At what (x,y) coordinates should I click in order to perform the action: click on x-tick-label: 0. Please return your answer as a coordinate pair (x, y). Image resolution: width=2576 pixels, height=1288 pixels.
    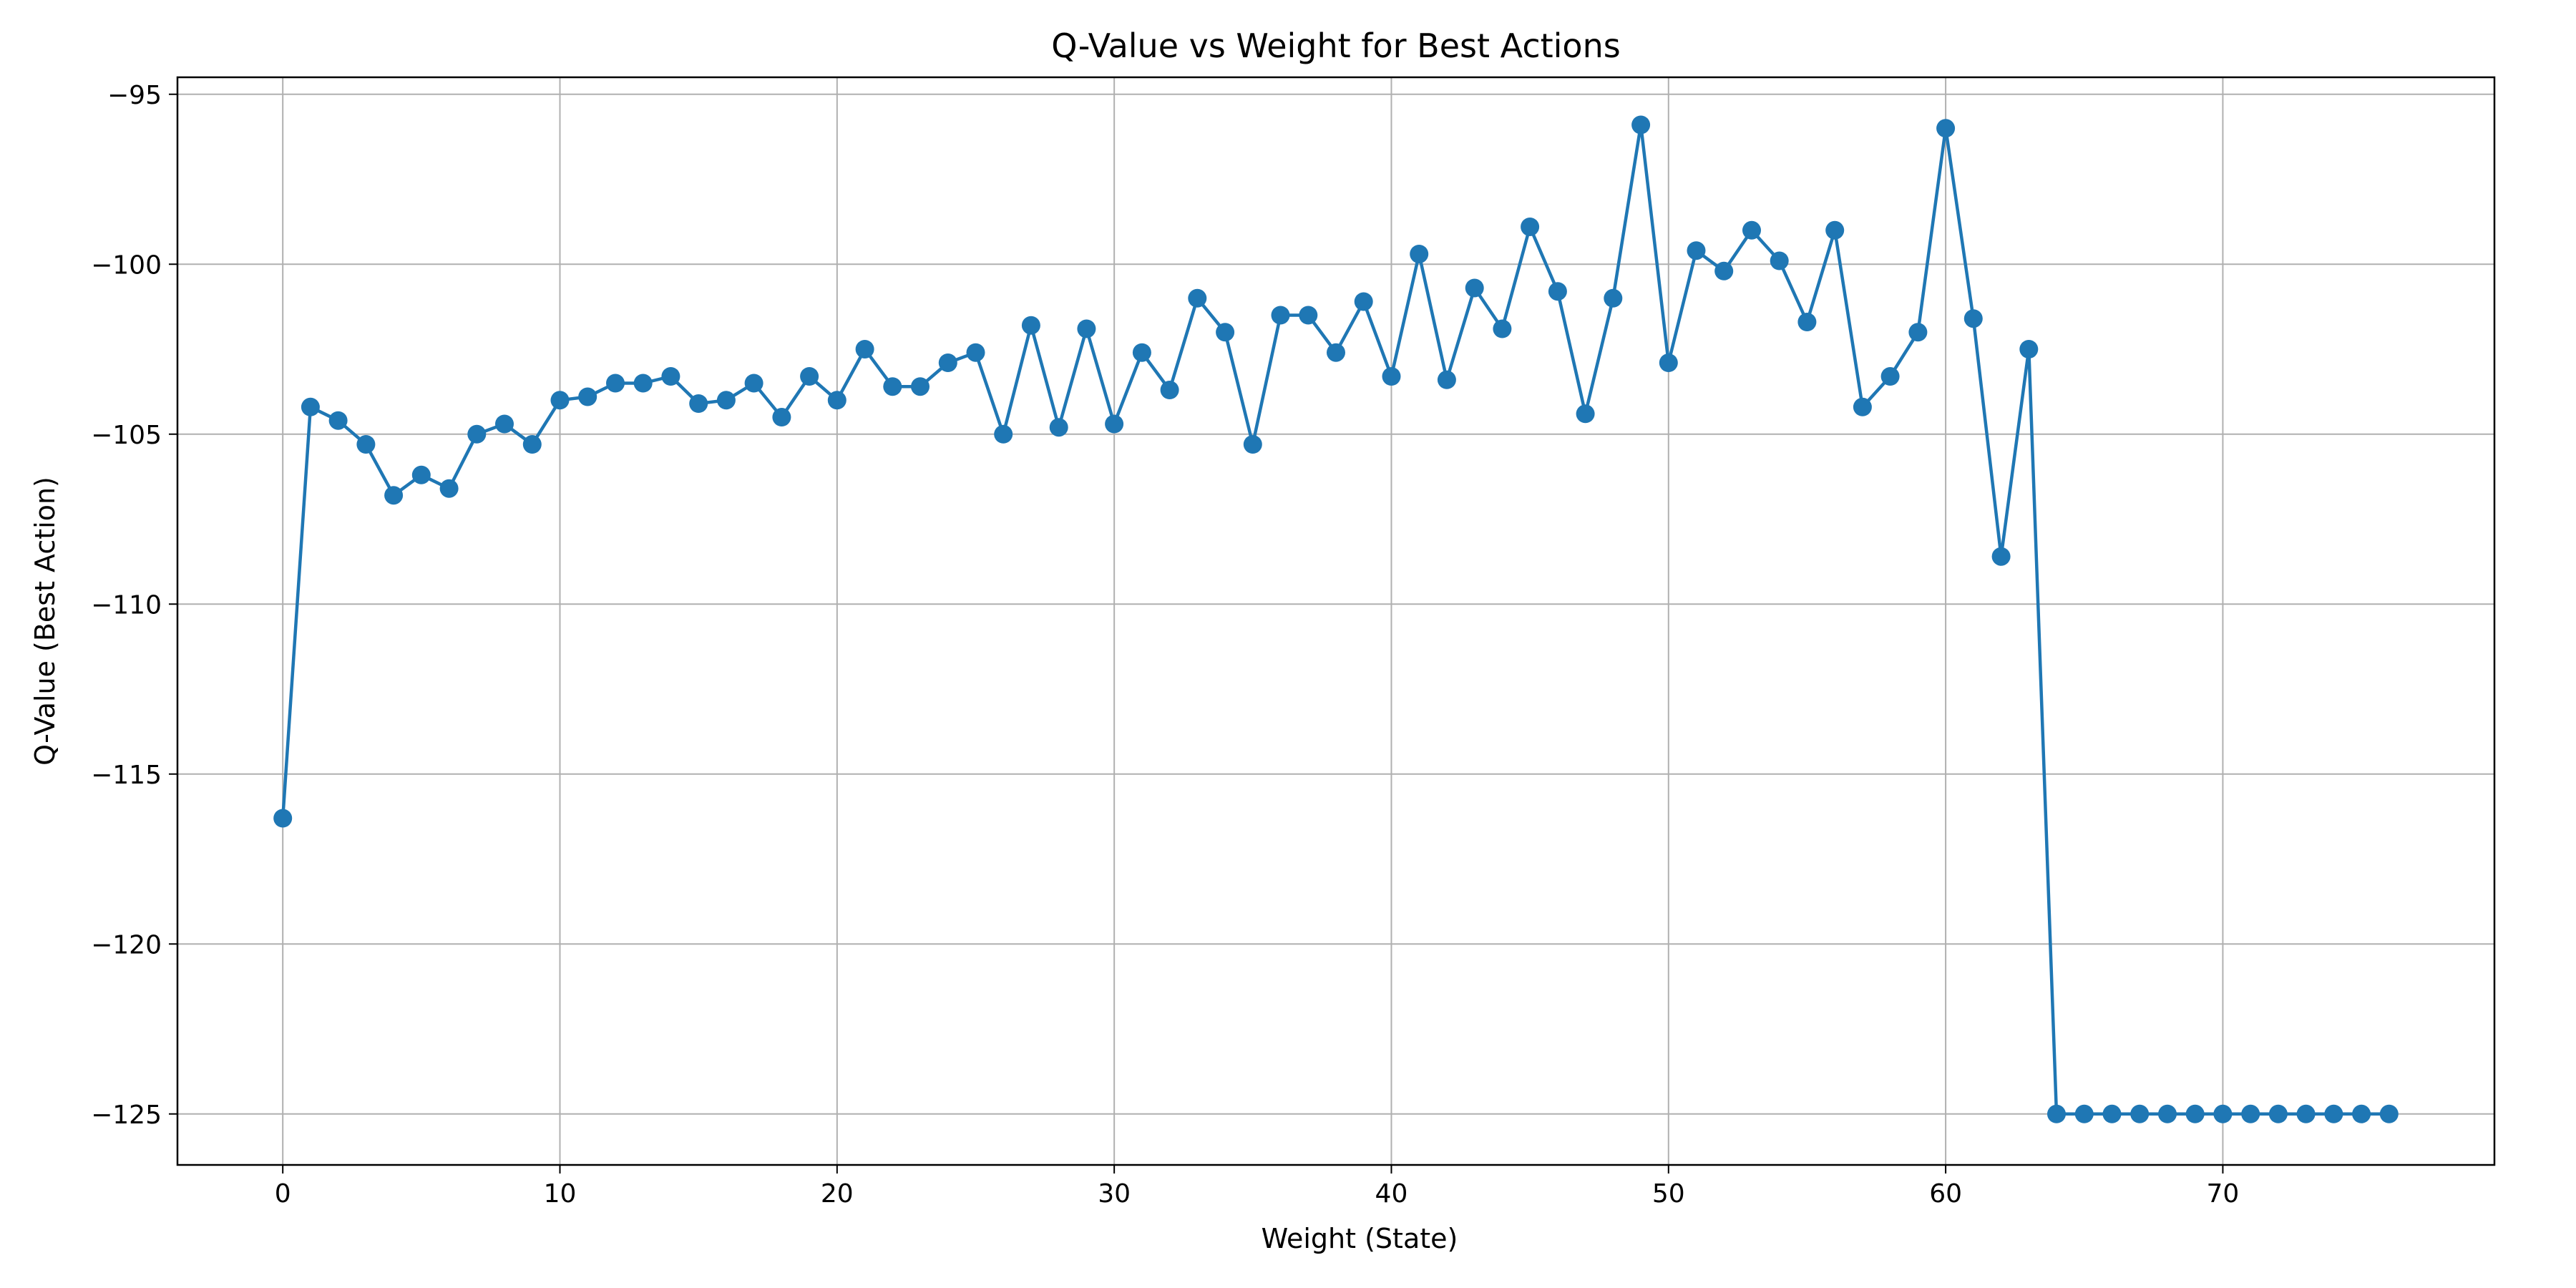
    Looking at the image, I should click on (283, 1194).